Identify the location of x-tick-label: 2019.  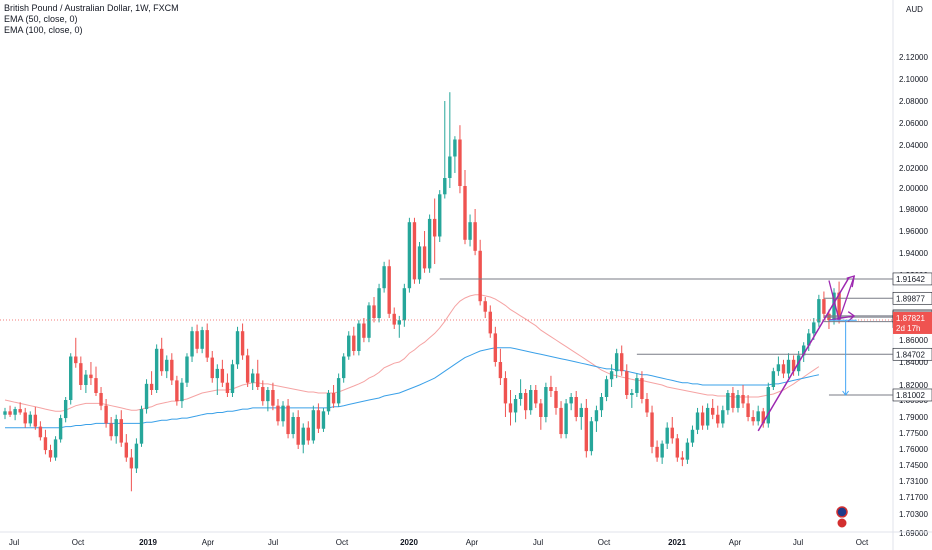
(148, 542).